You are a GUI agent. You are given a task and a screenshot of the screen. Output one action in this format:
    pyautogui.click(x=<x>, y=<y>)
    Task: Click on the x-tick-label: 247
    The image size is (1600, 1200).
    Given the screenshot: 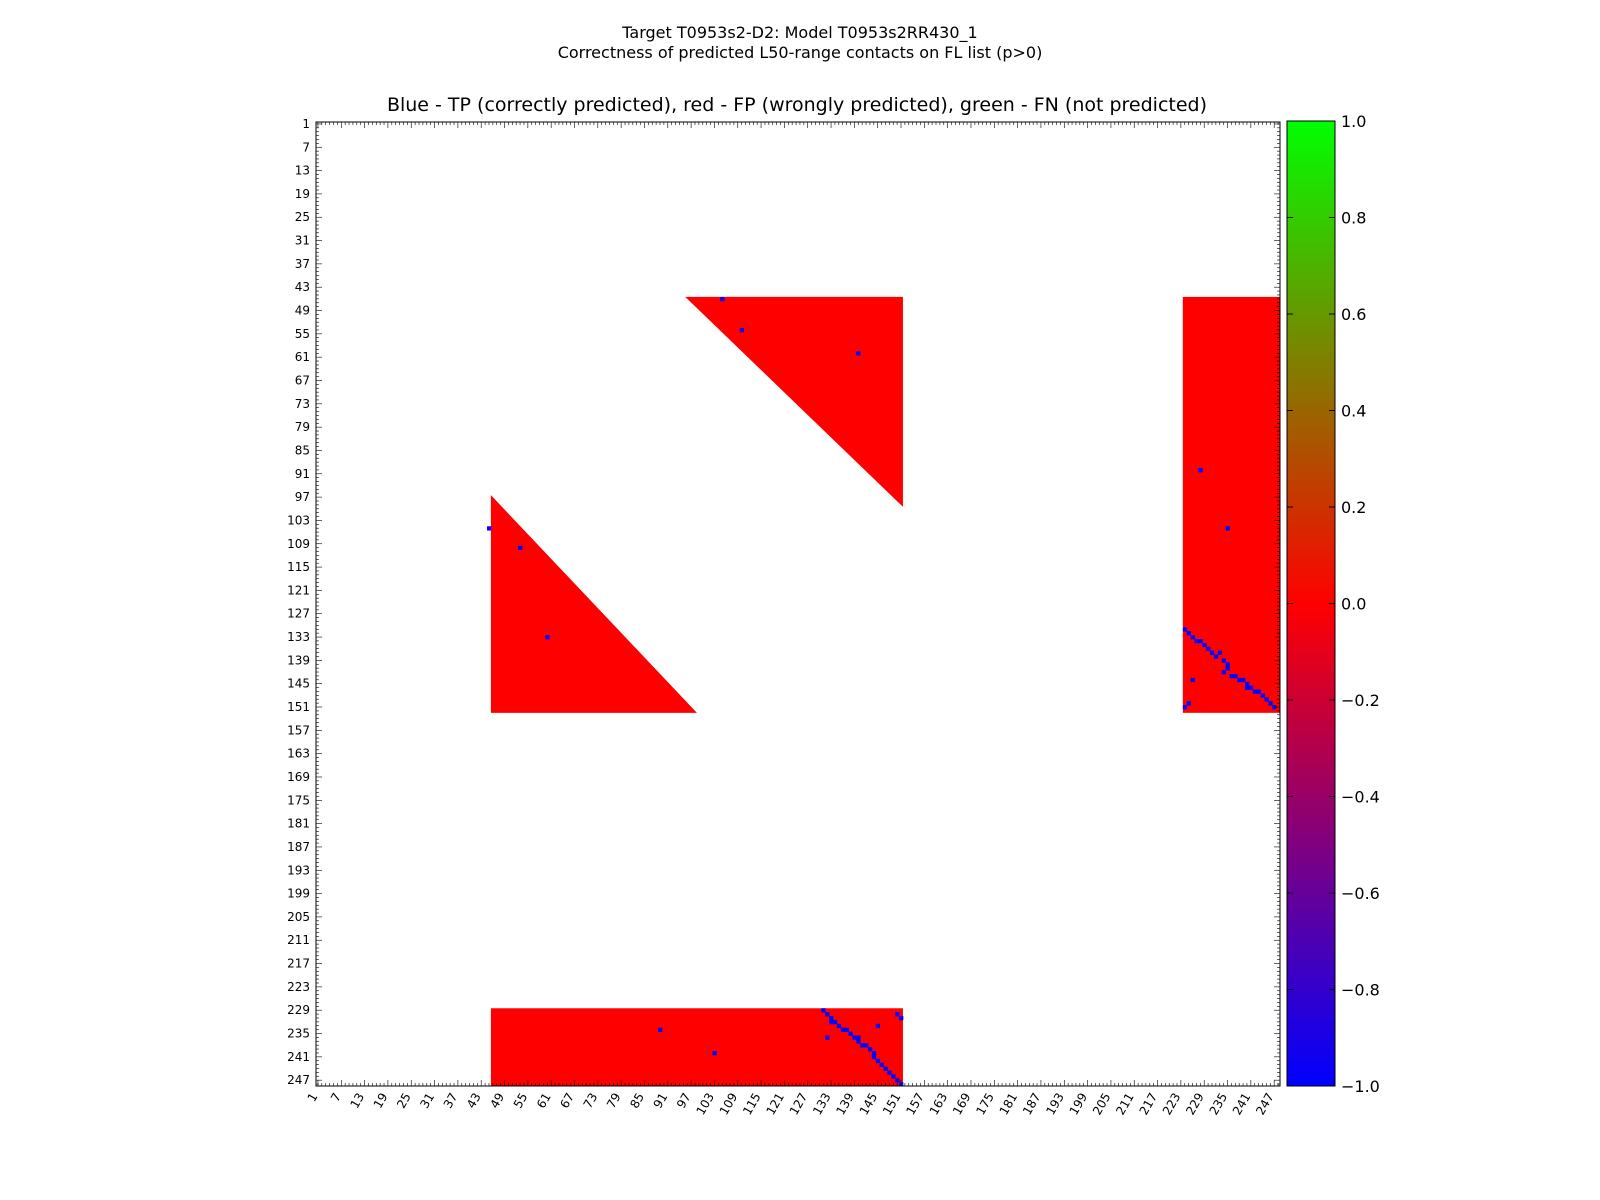 What is the action you would take?
    pyautogui.click(x=1265, y=1104)
    